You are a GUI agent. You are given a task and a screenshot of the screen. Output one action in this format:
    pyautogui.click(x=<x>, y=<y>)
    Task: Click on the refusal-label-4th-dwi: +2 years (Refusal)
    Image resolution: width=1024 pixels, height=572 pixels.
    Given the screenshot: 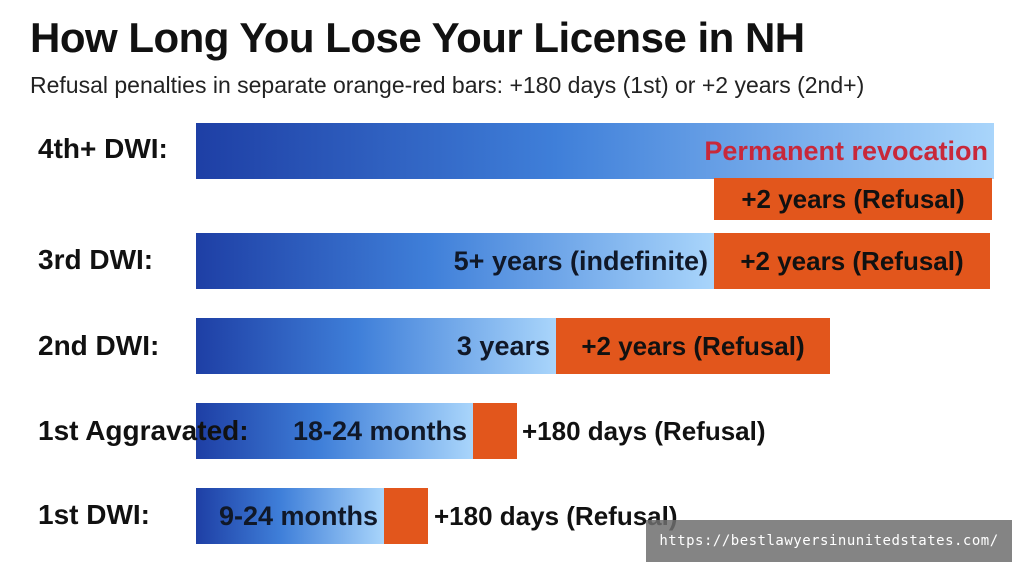 What is the action you would take?
    pyautogui.click(x=853, y=198)
    